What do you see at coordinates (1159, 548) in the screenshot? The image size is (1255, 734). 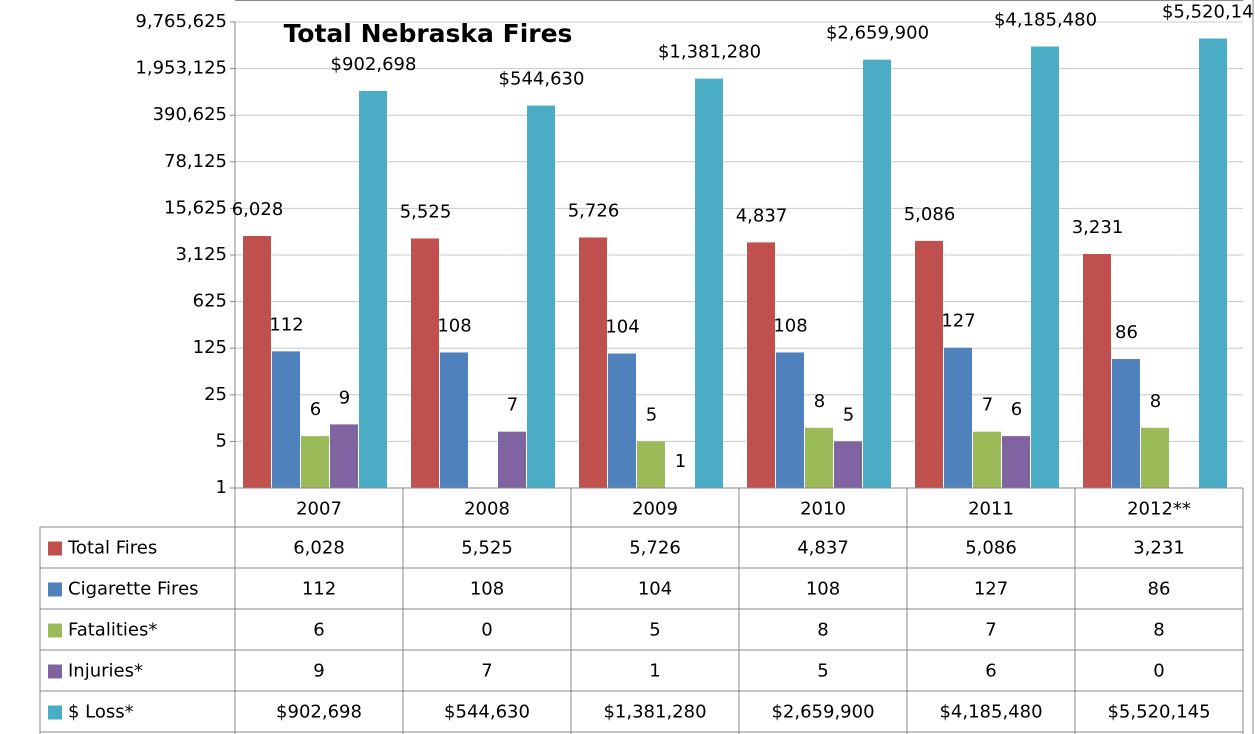 I see `table-cell: 3,231` at bounding box center [1159, 548].